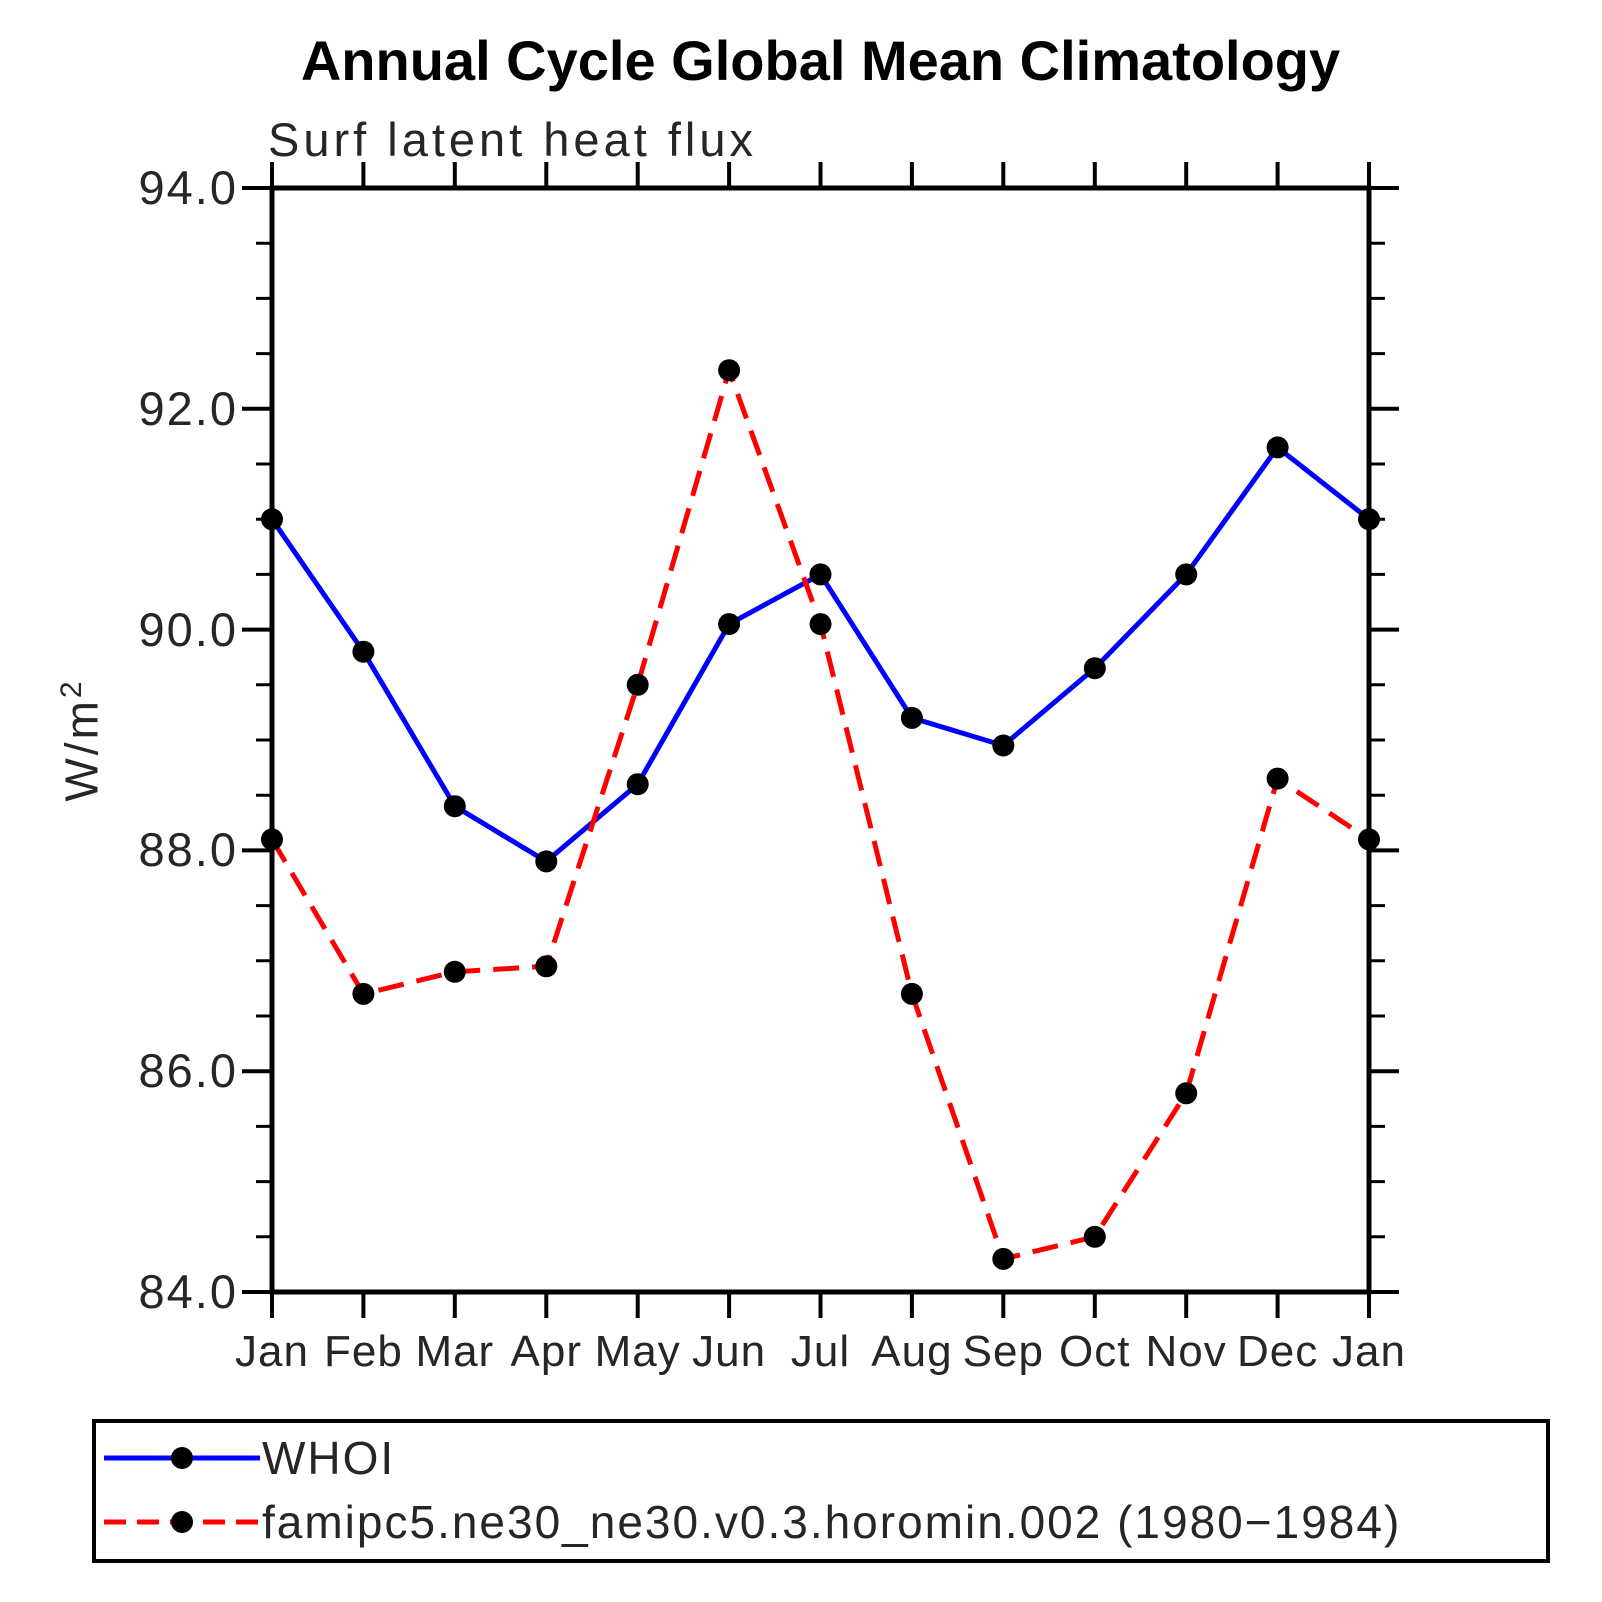  What do you see at coordinates (188, 1071) in the screenshot?
I see `y-tick-label: 86.0` at bounding box center [188, 1071].